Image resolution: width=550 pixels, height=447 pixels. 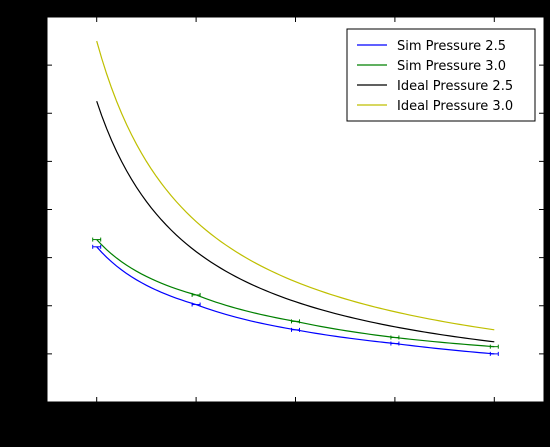 I want to click on y-tick-label: 0.0, so click(x=34, y=402).